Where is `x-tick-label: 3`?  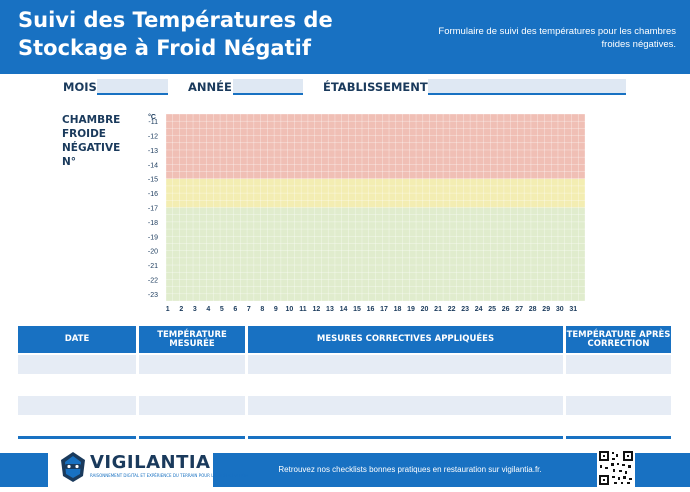
x-tick-label: 3 is located at coordinates (195, 309).